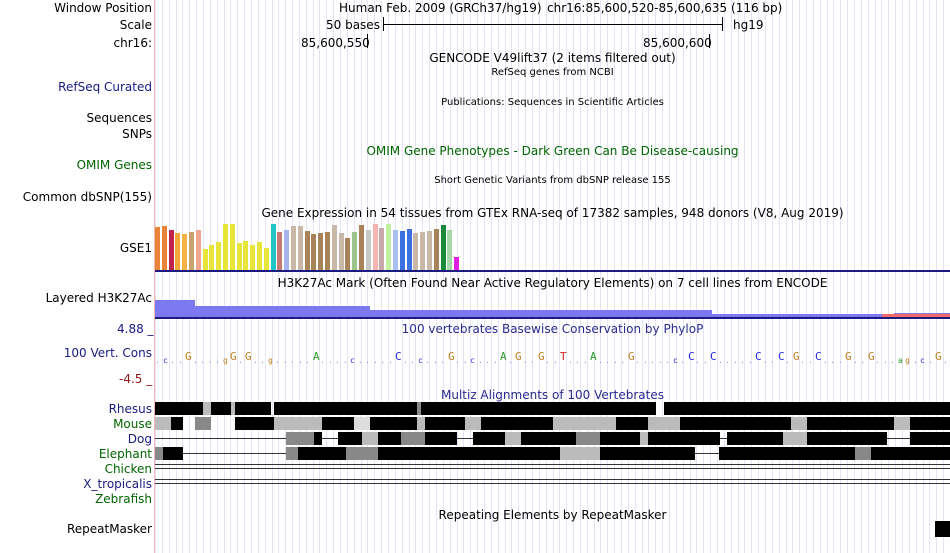 The height and width of the screenshot is (553, 950). What do you see at coordinates (123, 499) in the screenshot?
I see `species-label-zebrafish: Zebrafish` at bounding box center [123, 499].